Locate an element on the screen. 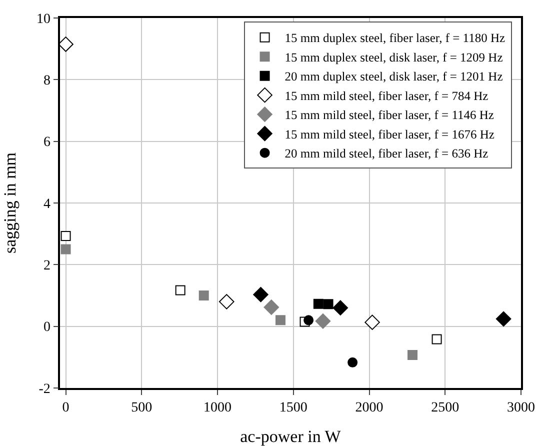 The height and width of the screenshot is (446, 547). x-tick-label: 1500 is located at coordinates (293, 408).